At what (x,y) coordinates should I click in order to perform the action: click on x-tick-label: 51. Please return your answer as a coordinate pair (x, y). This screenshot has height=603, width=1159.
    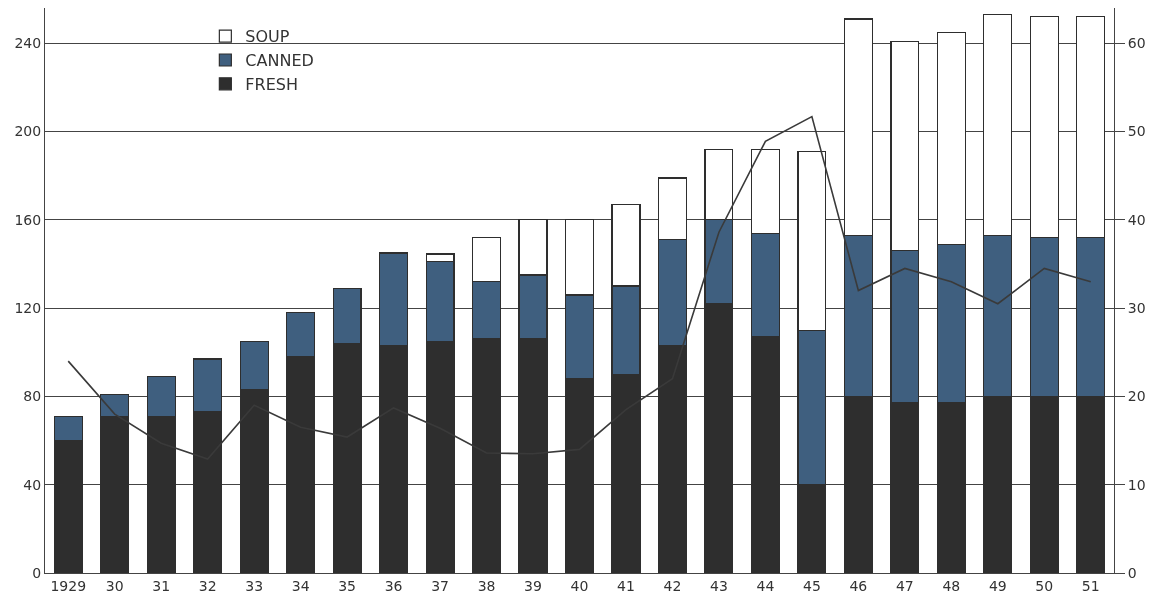
    Looking at the image, I should click on (1090, 585).